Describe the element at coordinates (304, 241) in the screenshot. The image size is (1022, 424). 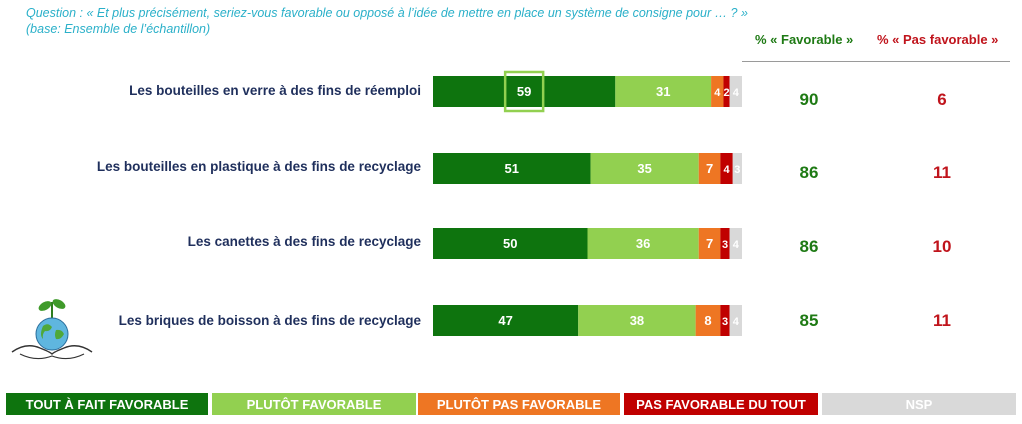
I see `row-label: Les canettes à des fins de recyclage` at that location.